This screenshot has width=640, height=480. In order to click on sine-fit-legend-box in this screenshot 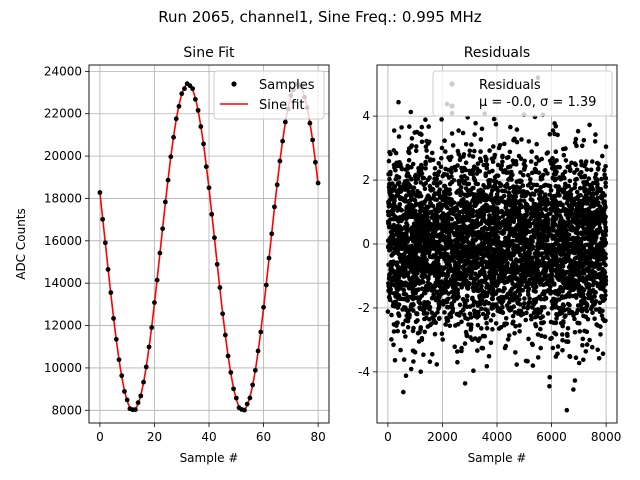, I will do `click(269, 95)`.